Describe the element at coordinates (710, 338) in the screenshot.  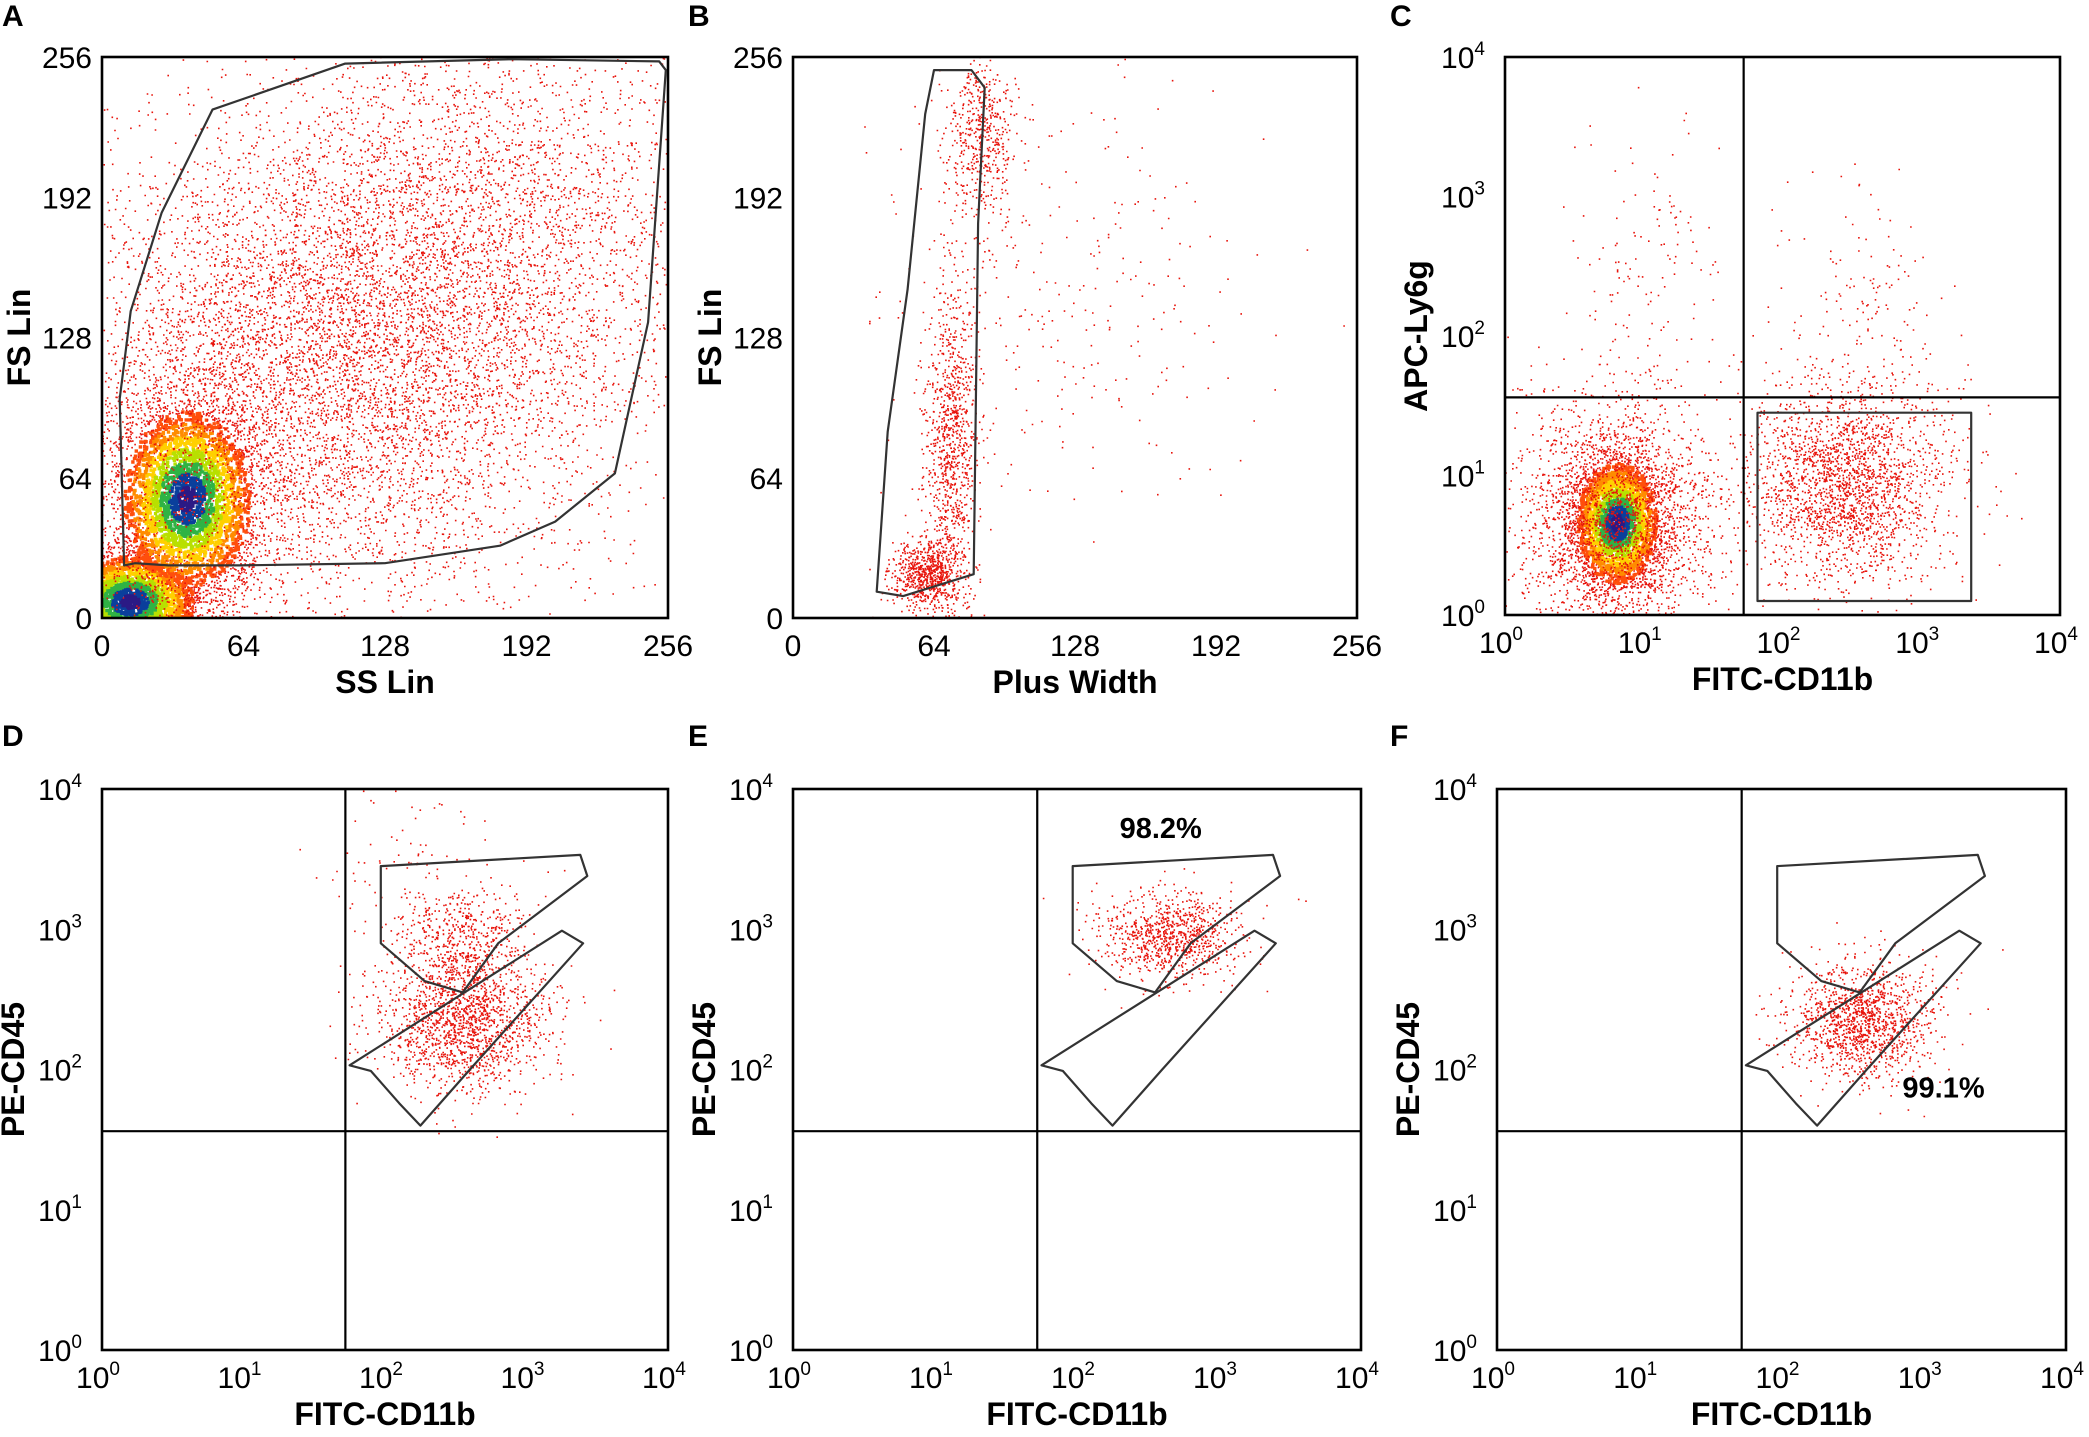
I see `y-axis-label: FS Lin` at that location.